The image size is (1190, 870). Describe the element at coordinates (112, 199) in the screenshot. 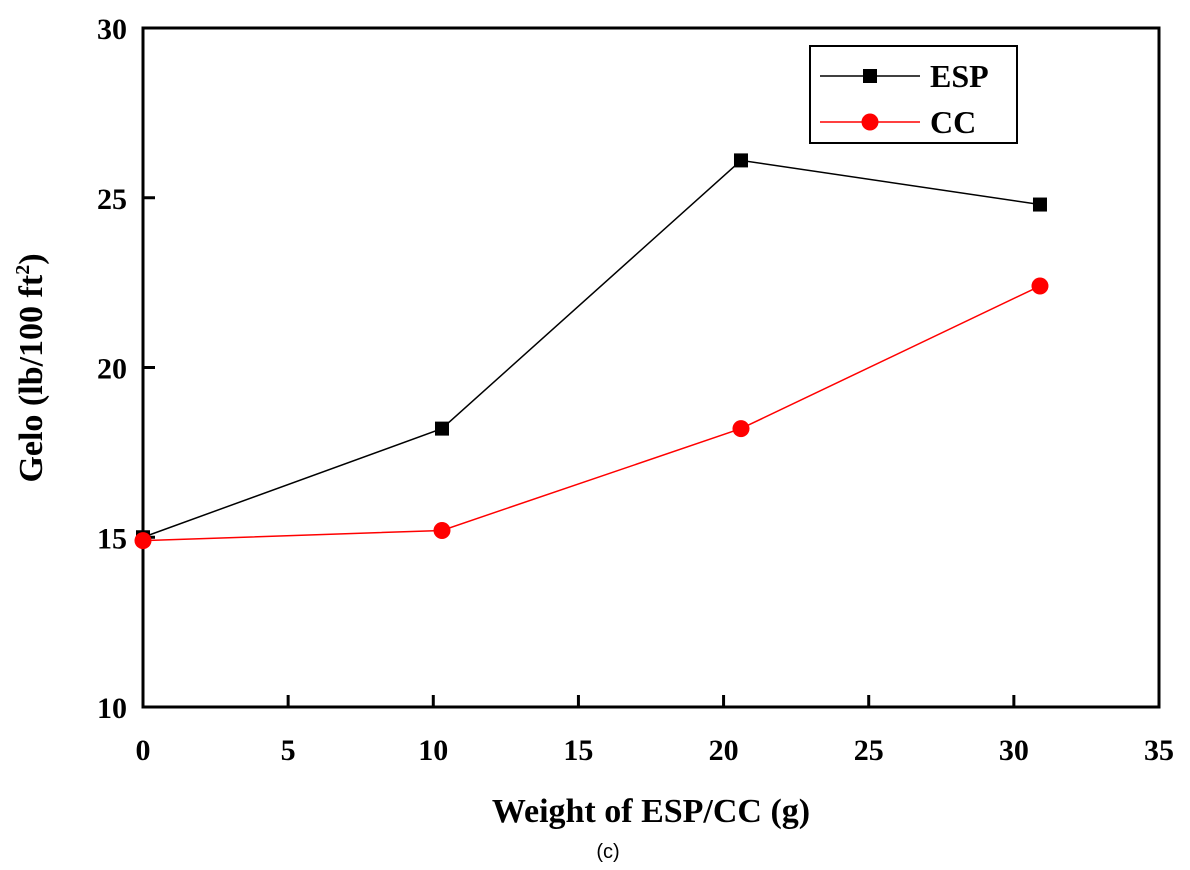

I see `y-tick-label: 25` at that location.